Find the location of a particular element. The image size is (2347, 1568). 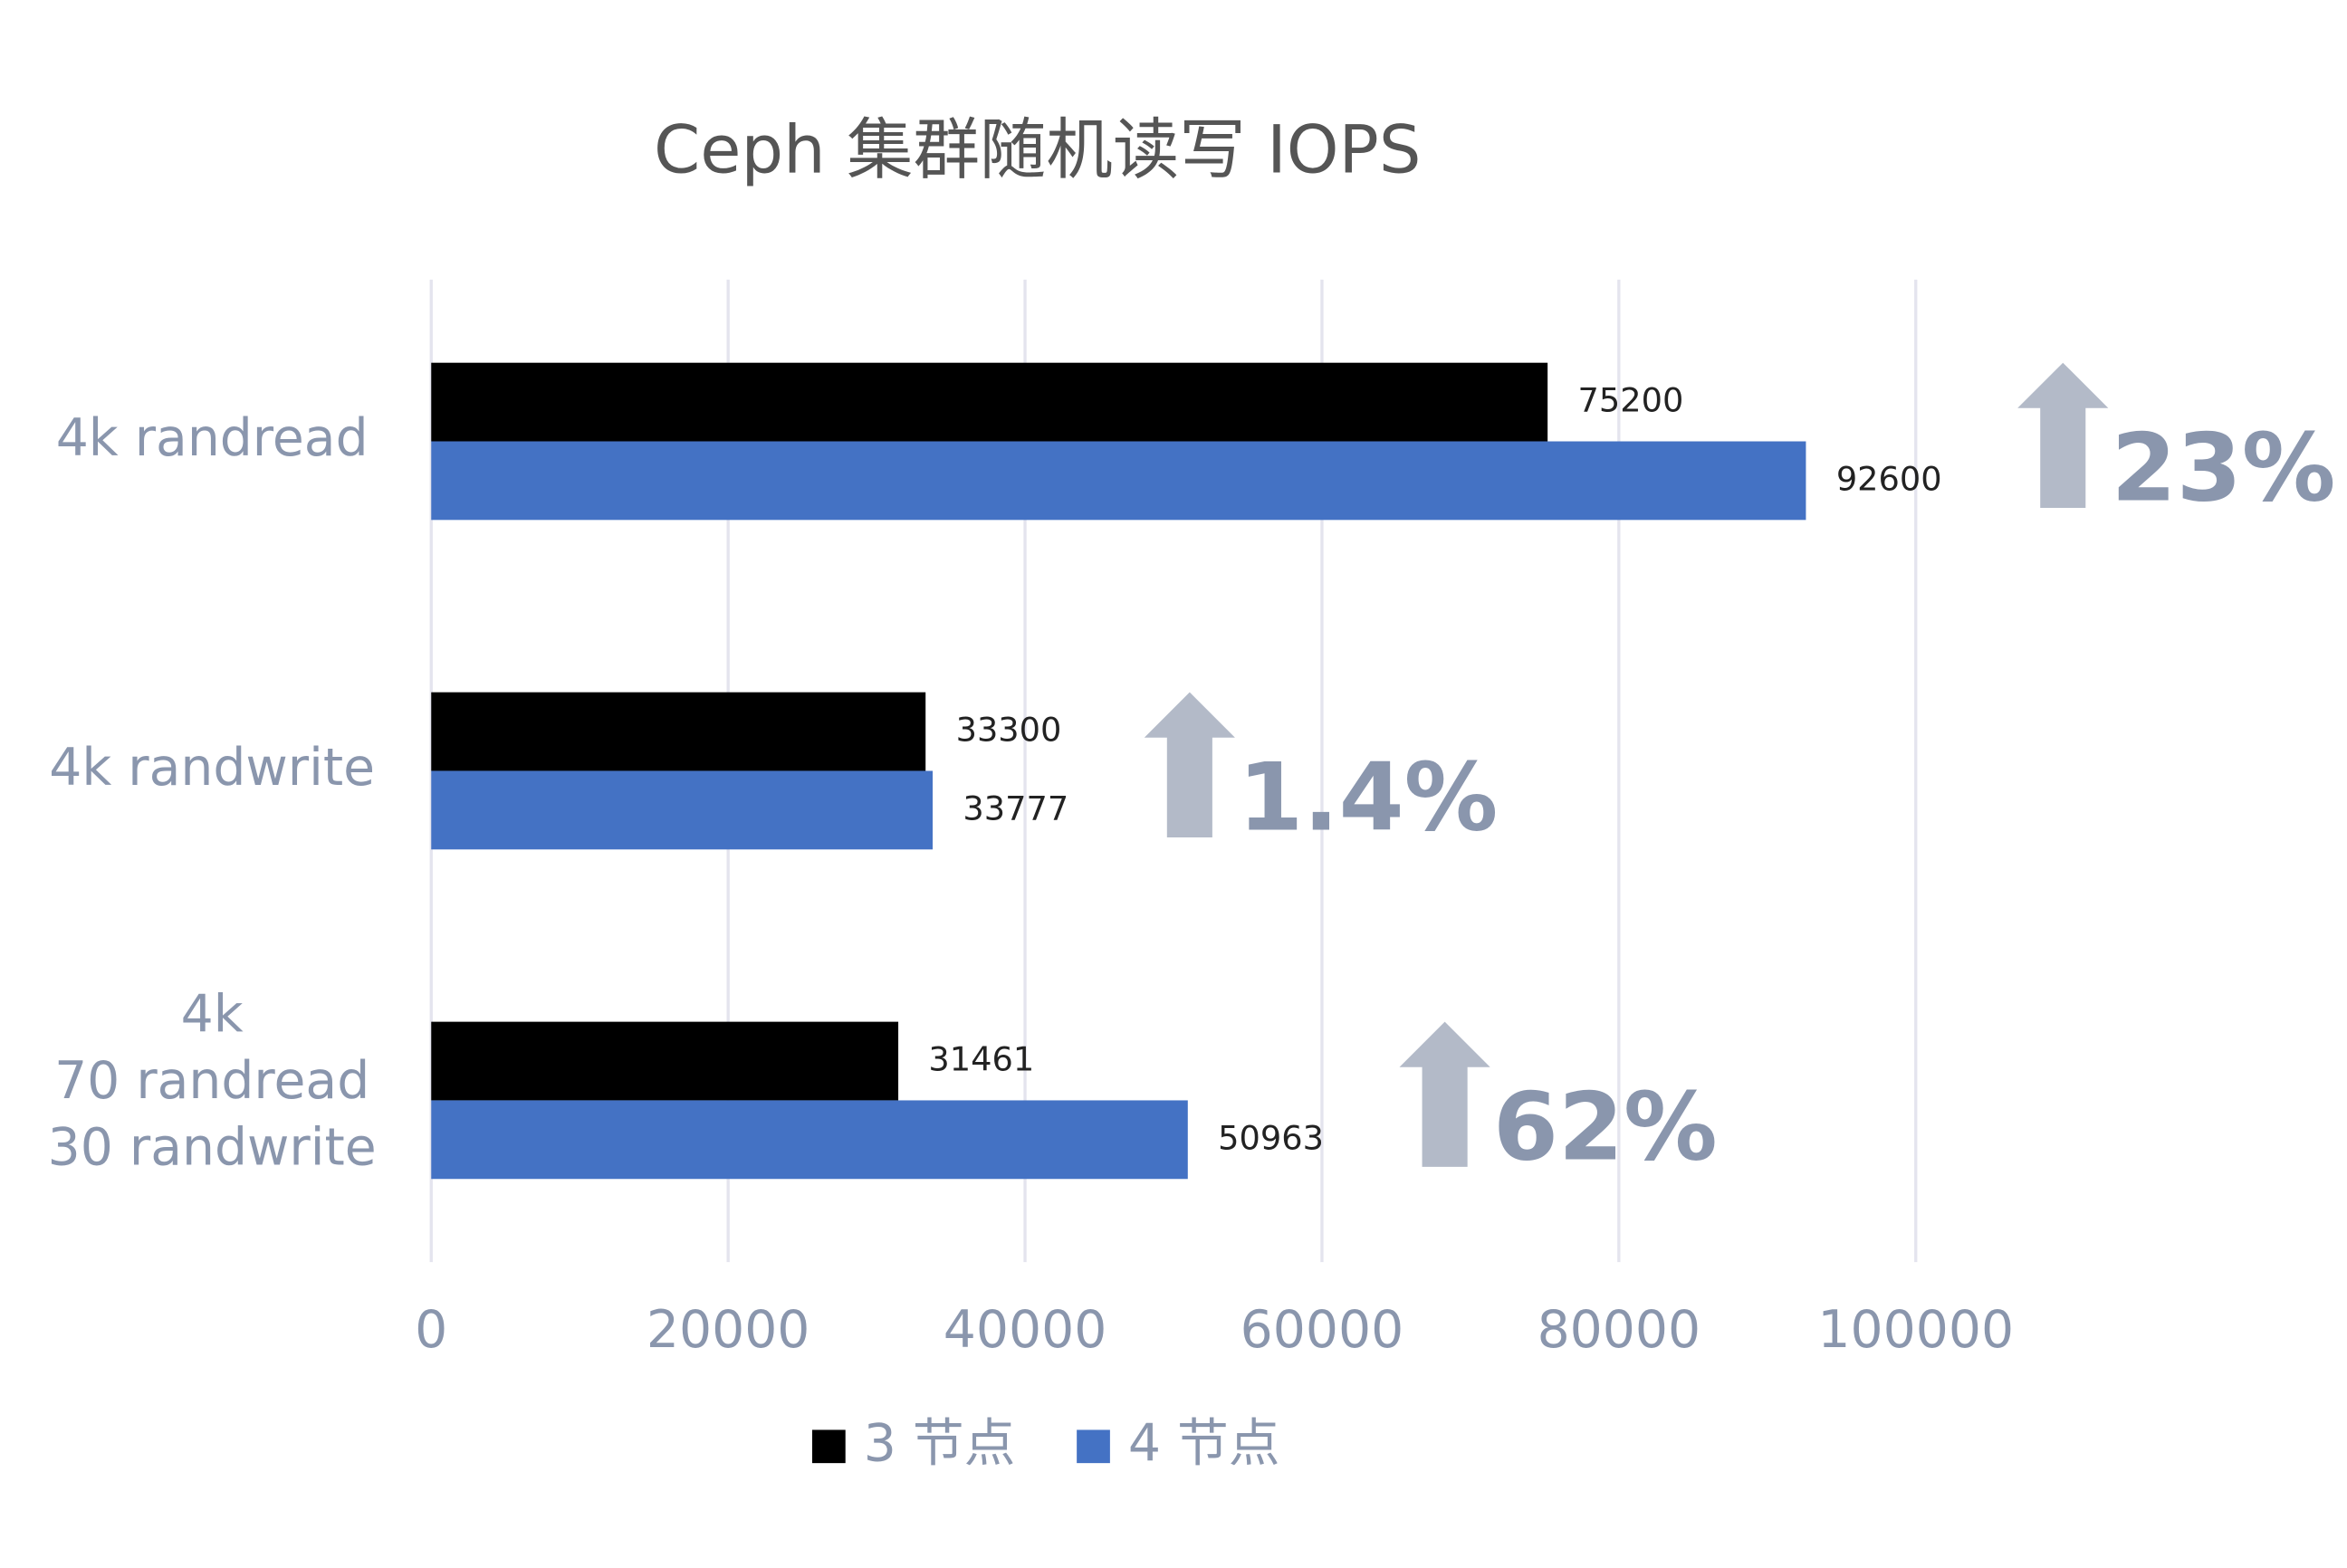

x-tick-label: 0 is located at coordinates (431, 1330).